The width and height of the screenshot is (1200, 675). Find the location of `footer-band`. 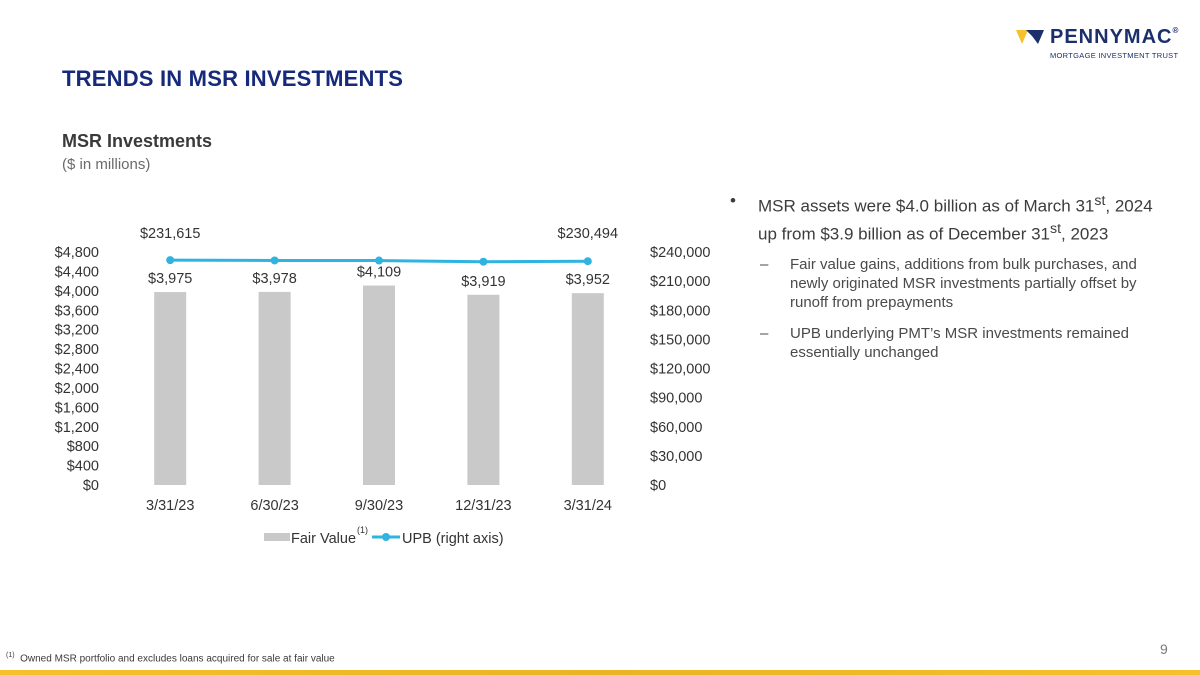

footer-band is located at coordinates (600, 672).